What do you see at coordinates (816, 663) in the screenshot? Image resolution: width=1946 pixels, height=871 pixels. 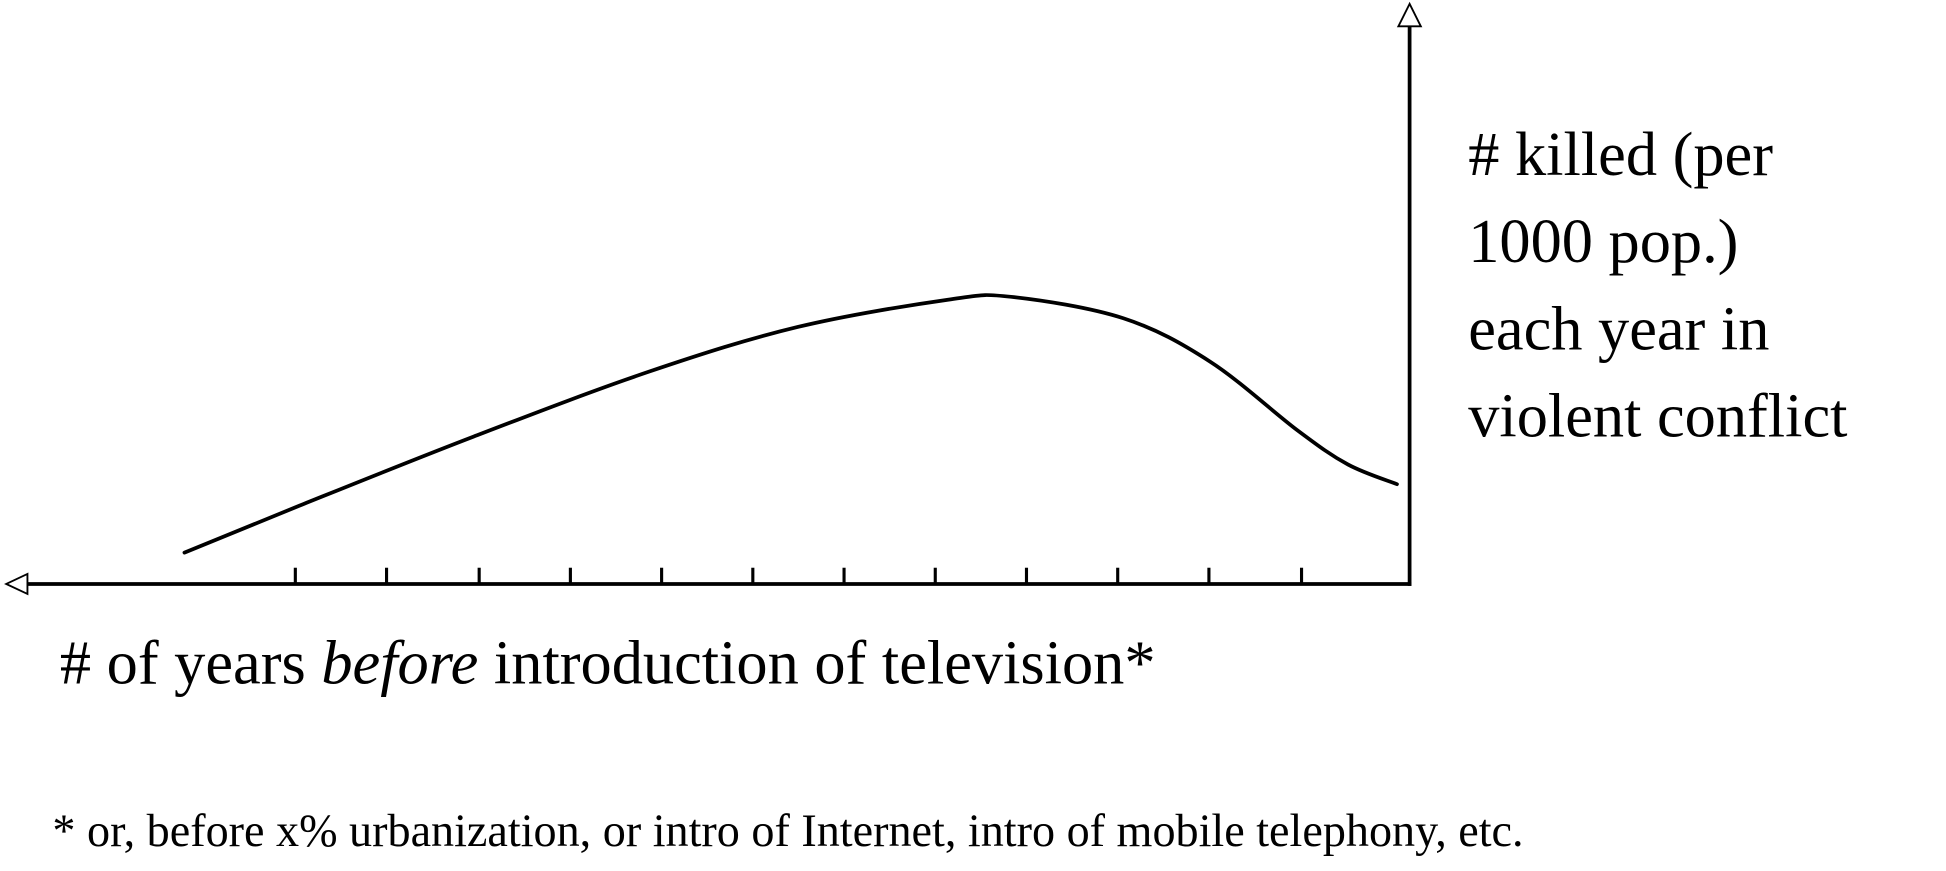 I see `x-axis-label-part: introduction of television*` at bounding box center [816, 663].